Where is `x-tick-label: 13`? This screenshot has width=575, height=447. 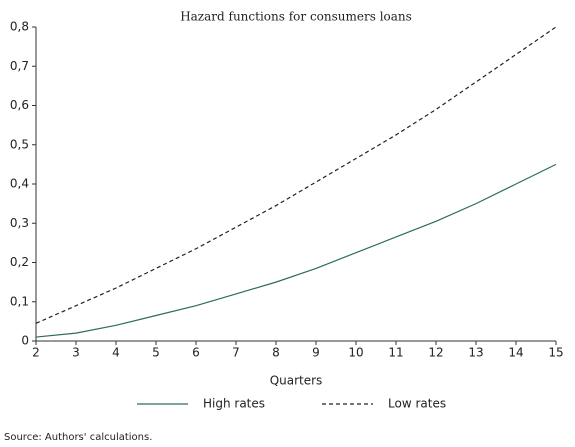 x-tick-label: 13 is located at coordinates (475, 353).